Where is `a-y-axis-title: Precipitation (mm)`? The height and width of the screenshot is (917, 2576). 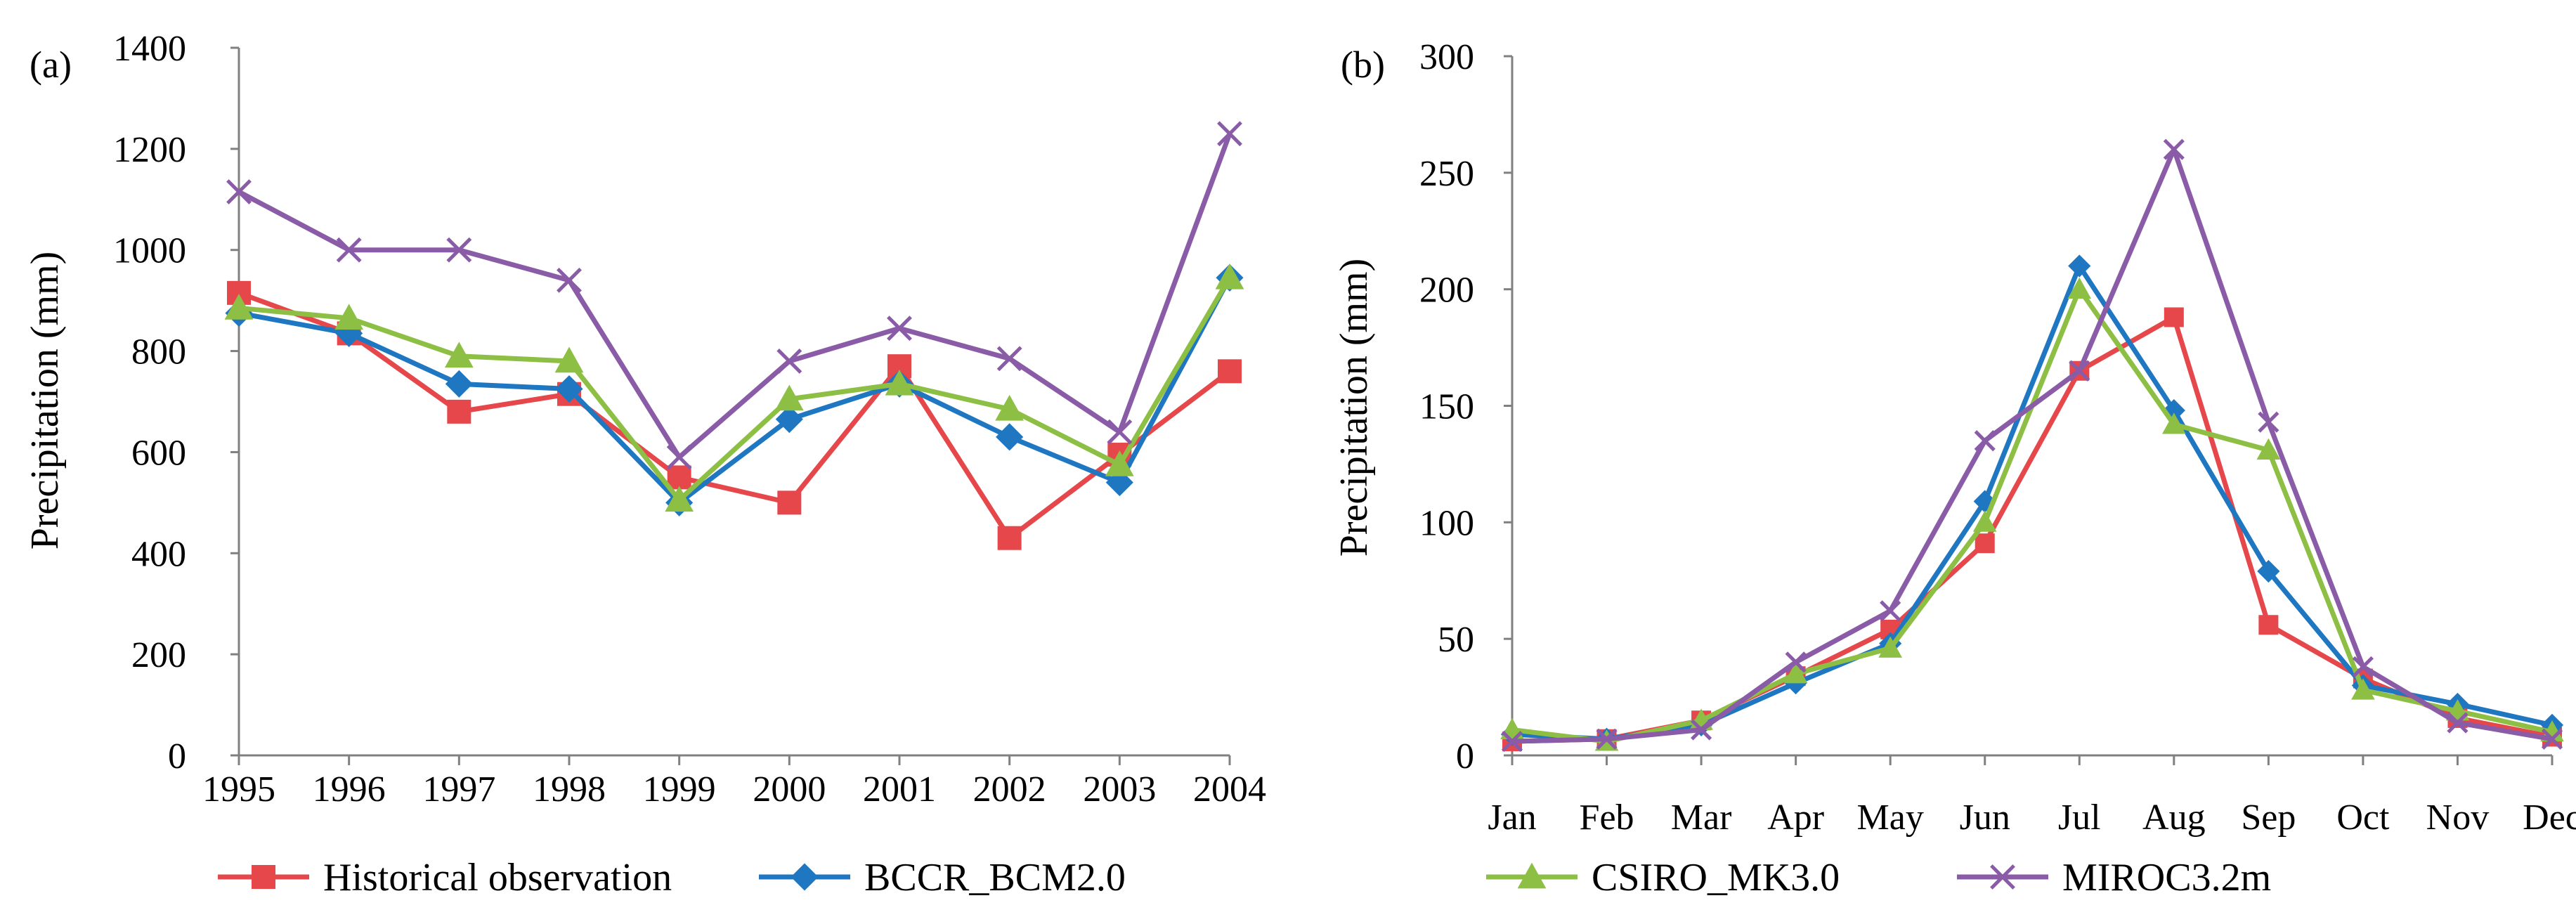 a-y-axis-title: Precipitation (mm) is located at coordinates (45, 401).